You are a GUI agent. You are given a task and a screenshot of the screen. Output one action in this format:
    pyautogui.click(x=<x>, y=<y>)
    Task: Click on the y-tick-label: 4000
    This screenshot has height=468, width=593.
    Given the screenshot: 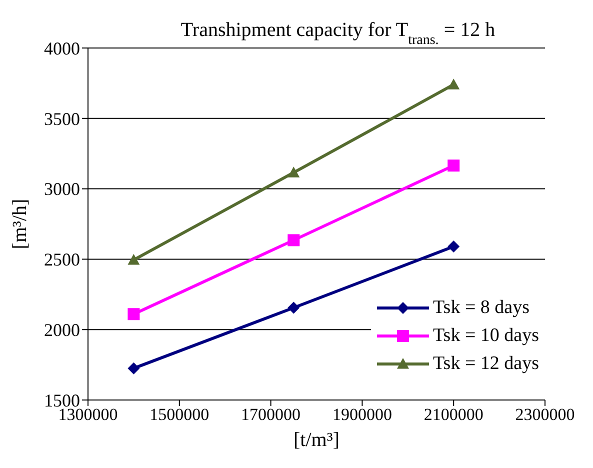 What is the action you would take?
    pyautogui.click(x=62, y=48)
    